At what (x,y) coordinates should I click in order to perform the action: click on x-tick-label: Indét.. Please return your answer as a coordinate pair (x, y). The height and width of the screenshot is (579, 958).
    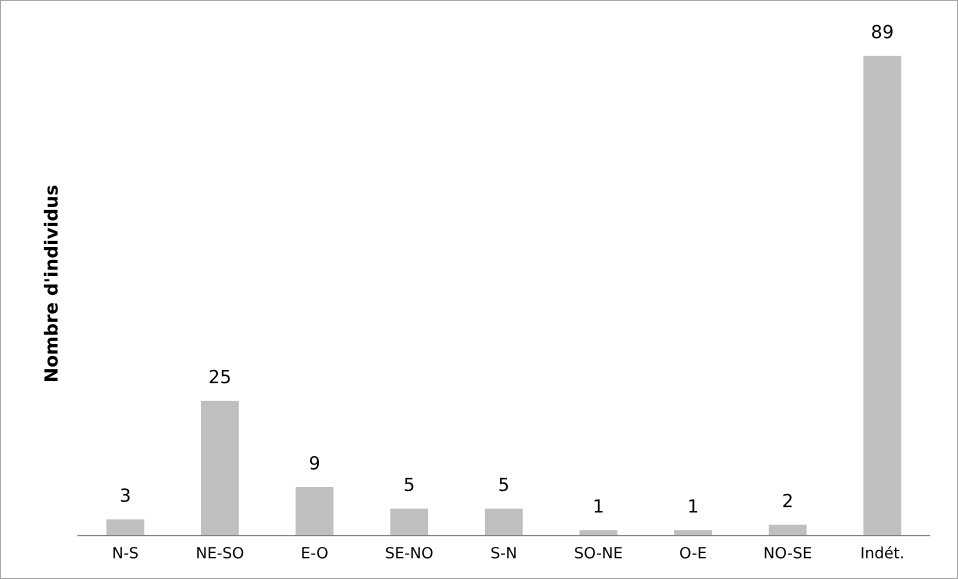
    Looking at the image, I should click on (882, 552).